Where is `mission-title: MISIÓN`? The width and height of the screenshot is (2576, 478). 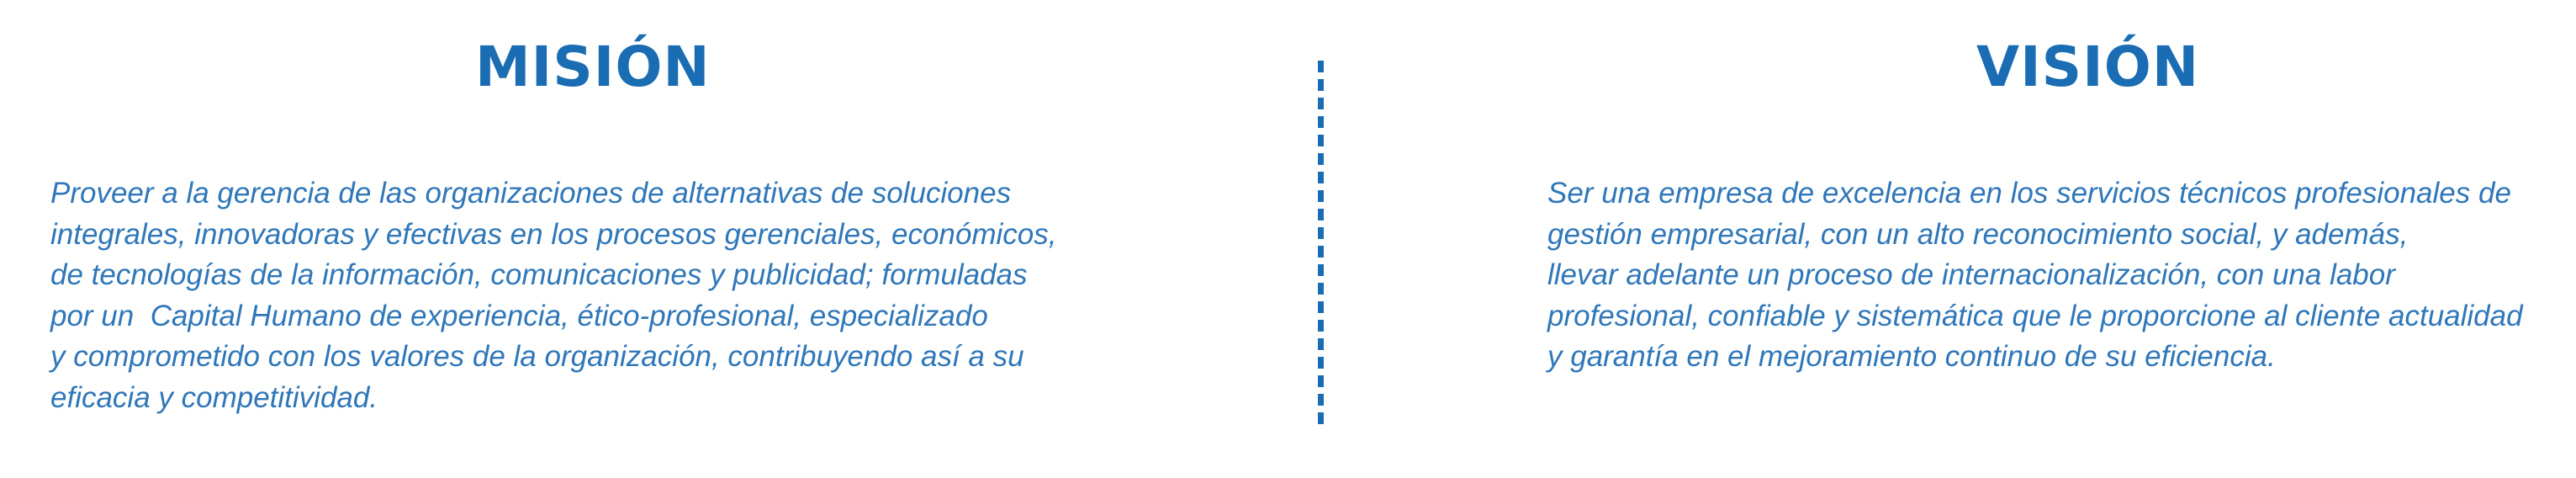
mission-title: MISIÓN is located at coordinates (593, 67).